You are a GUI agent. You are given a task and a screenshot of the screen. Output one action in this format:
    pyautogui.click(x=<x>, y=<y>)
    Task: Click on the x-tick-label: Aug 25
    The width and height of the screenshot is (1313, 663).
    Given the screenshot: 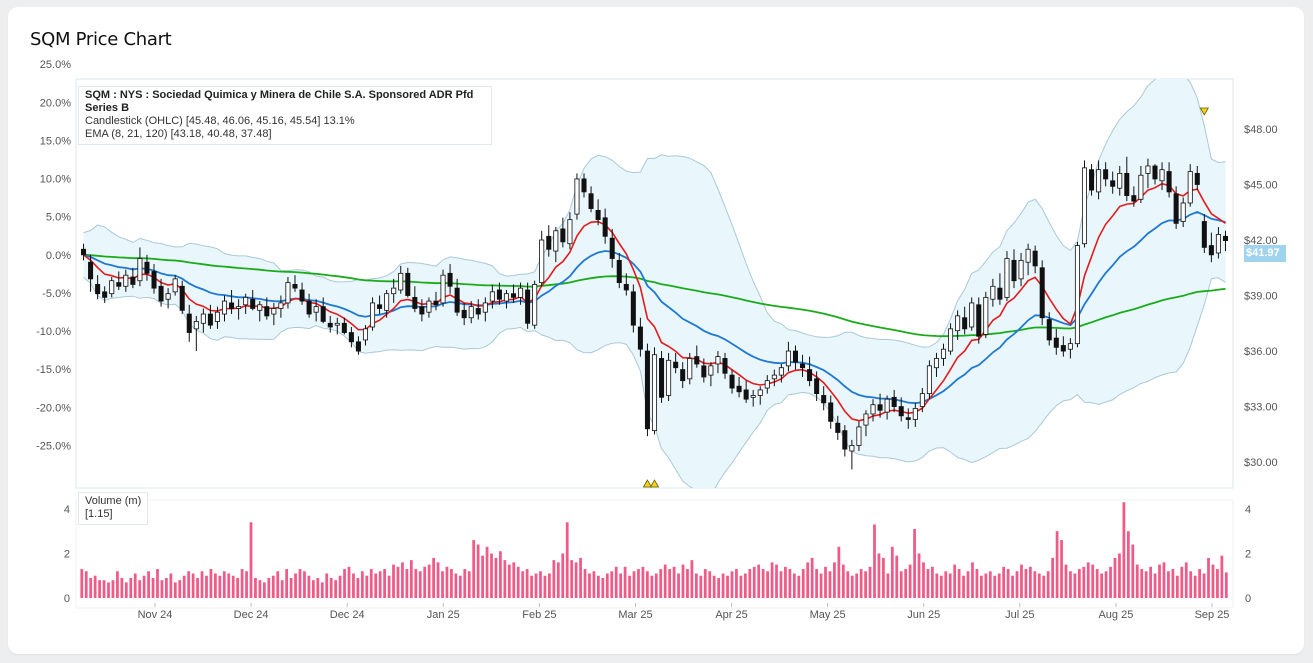 What is the action you would take?
    pyautogui.click(x=1115, y=615)
    